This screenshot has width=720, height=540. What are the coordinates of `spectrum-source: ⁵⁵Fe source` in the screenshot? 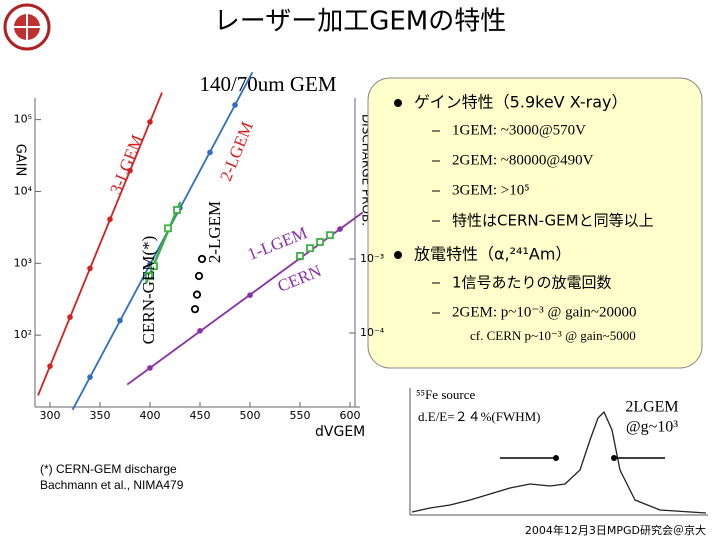 It's located at (445, 394).